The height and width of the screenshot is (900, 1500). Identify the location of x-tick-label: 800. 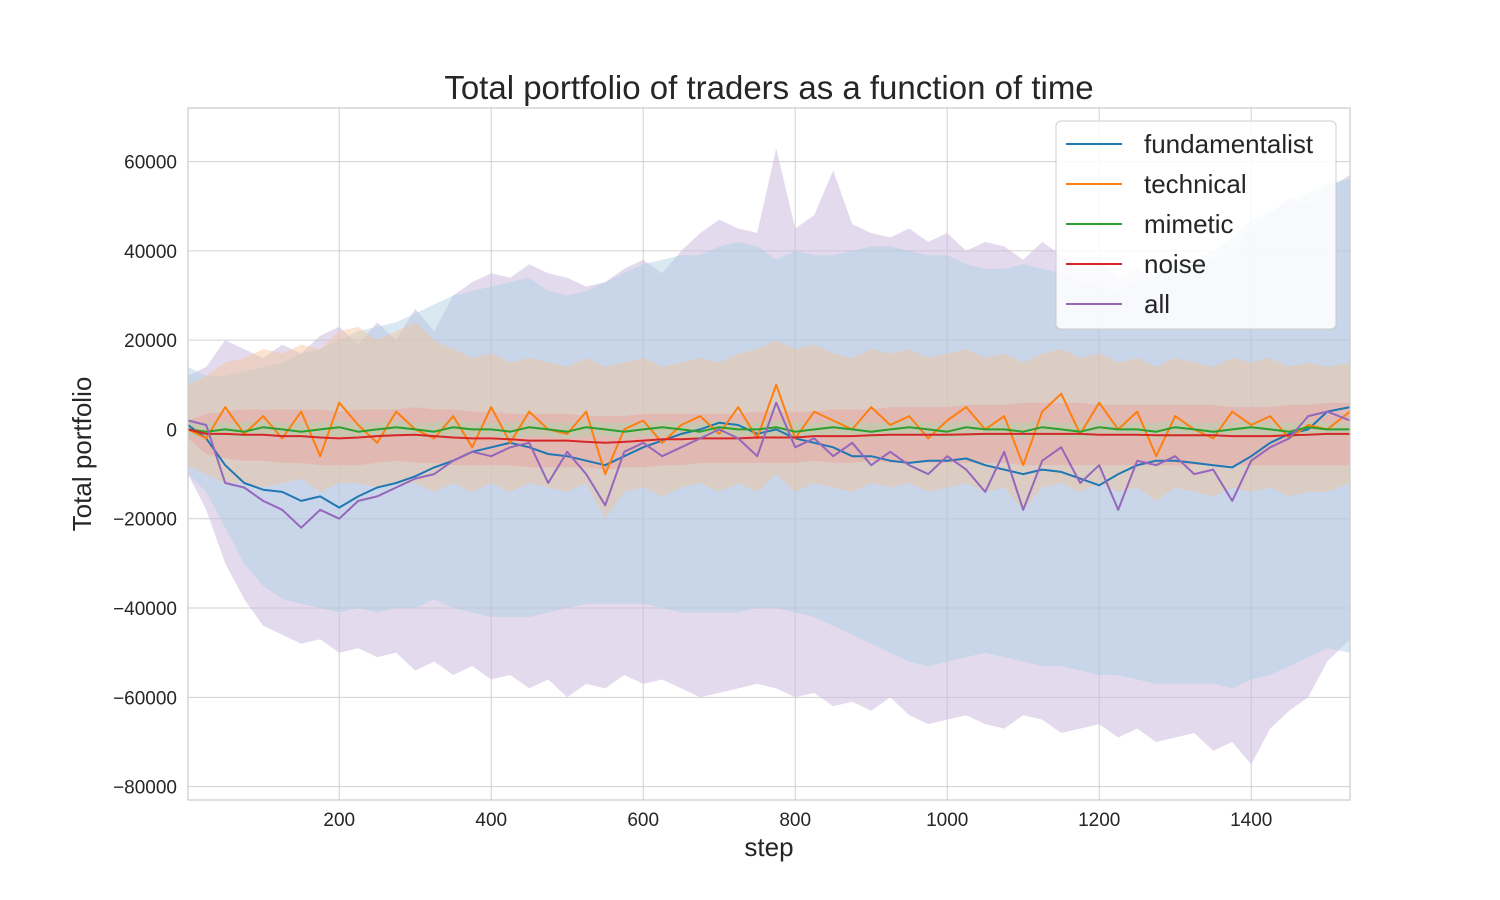
(795, 820).